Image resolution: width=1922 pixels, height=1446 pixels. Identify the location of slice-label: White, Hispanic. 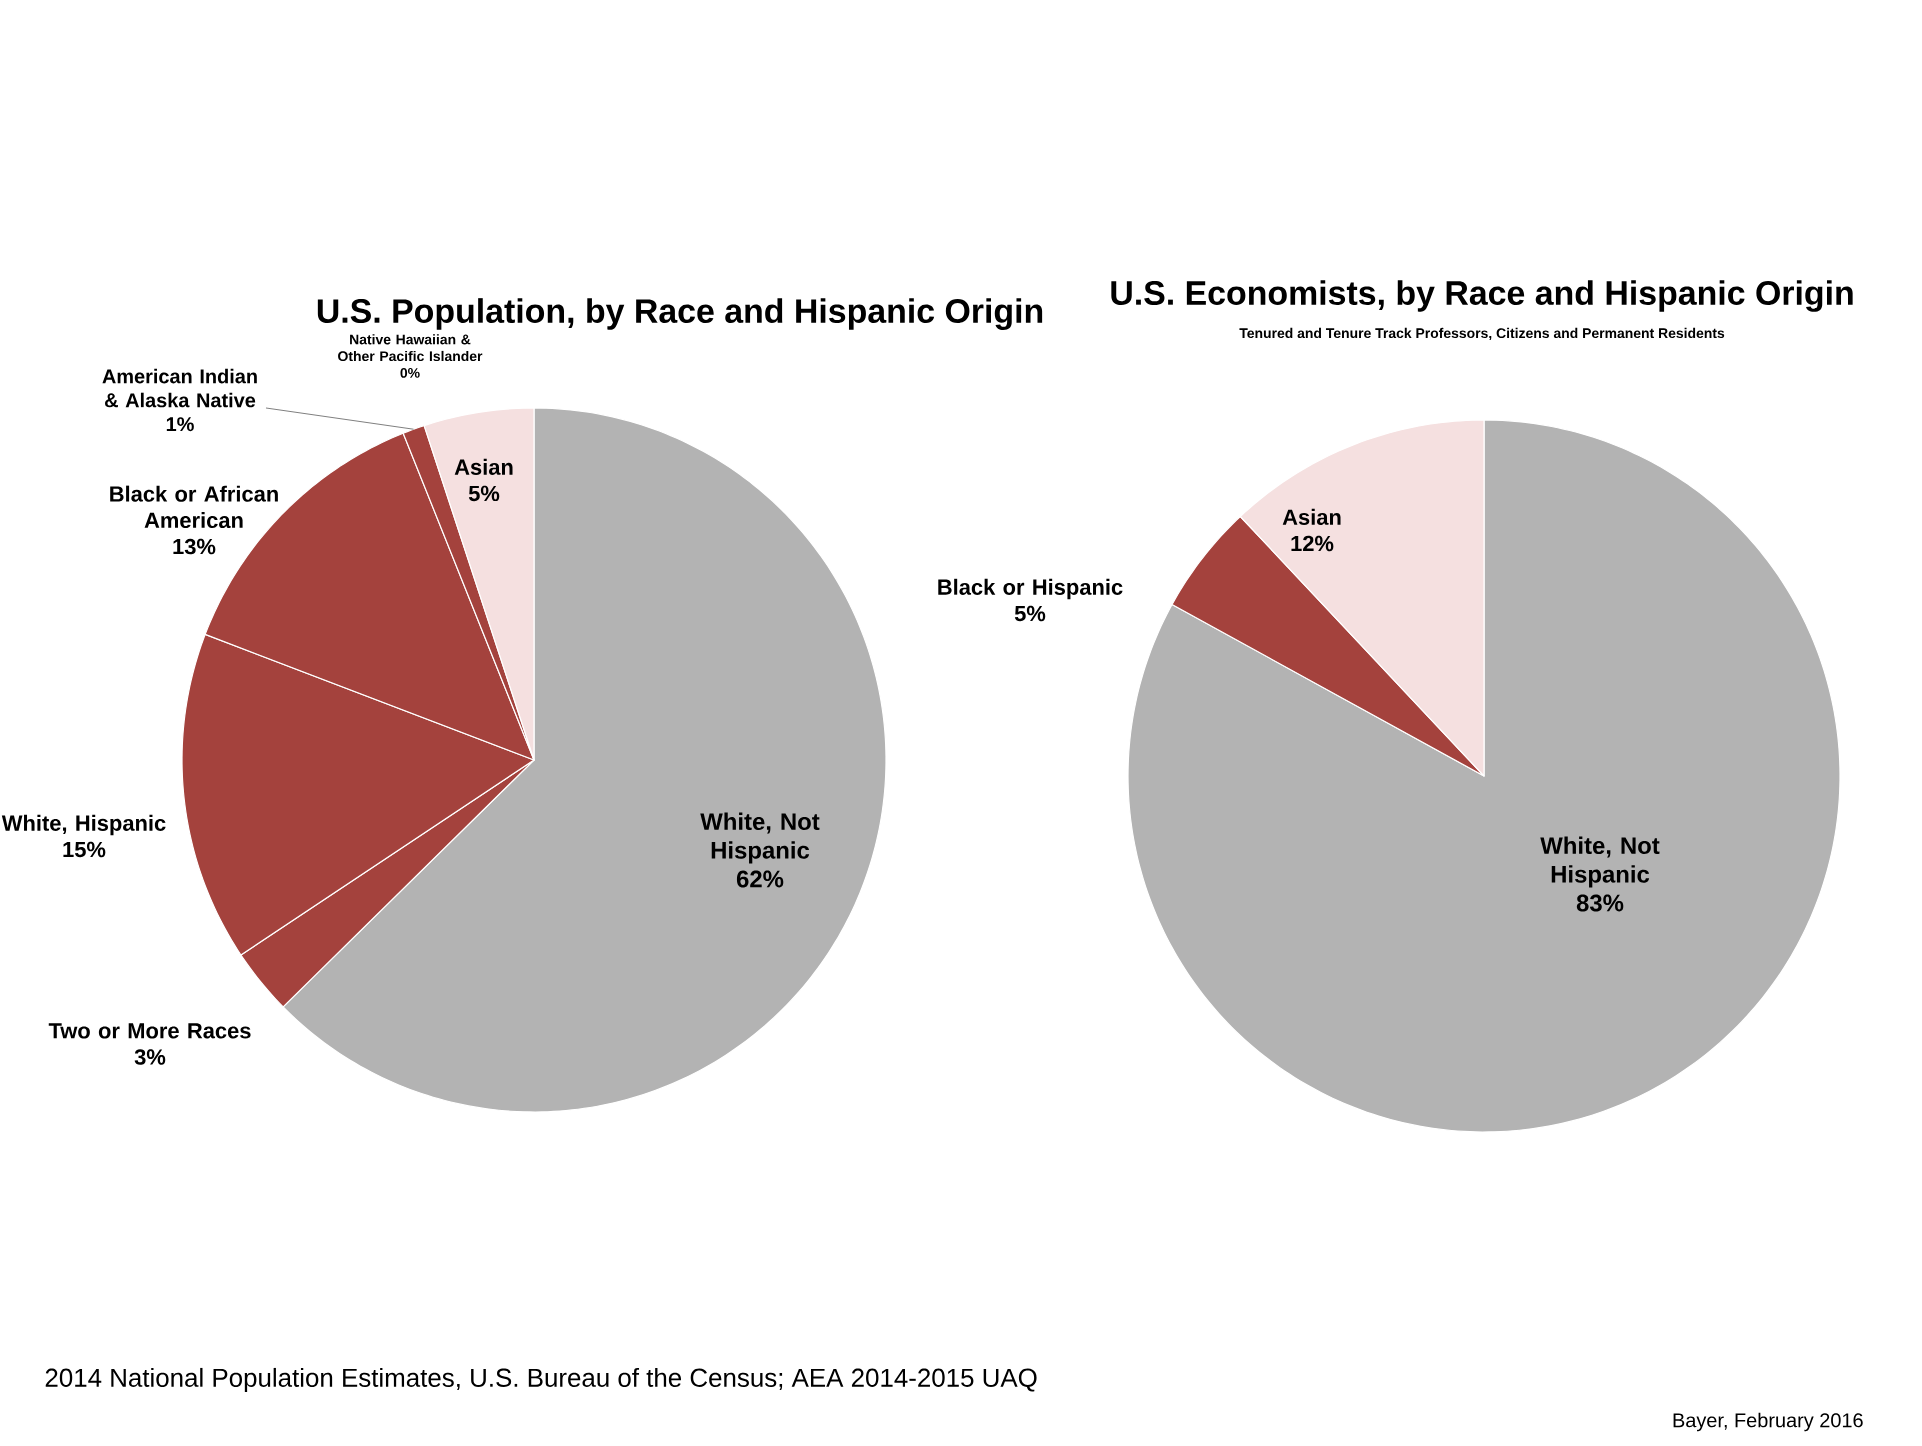
(83, 825).